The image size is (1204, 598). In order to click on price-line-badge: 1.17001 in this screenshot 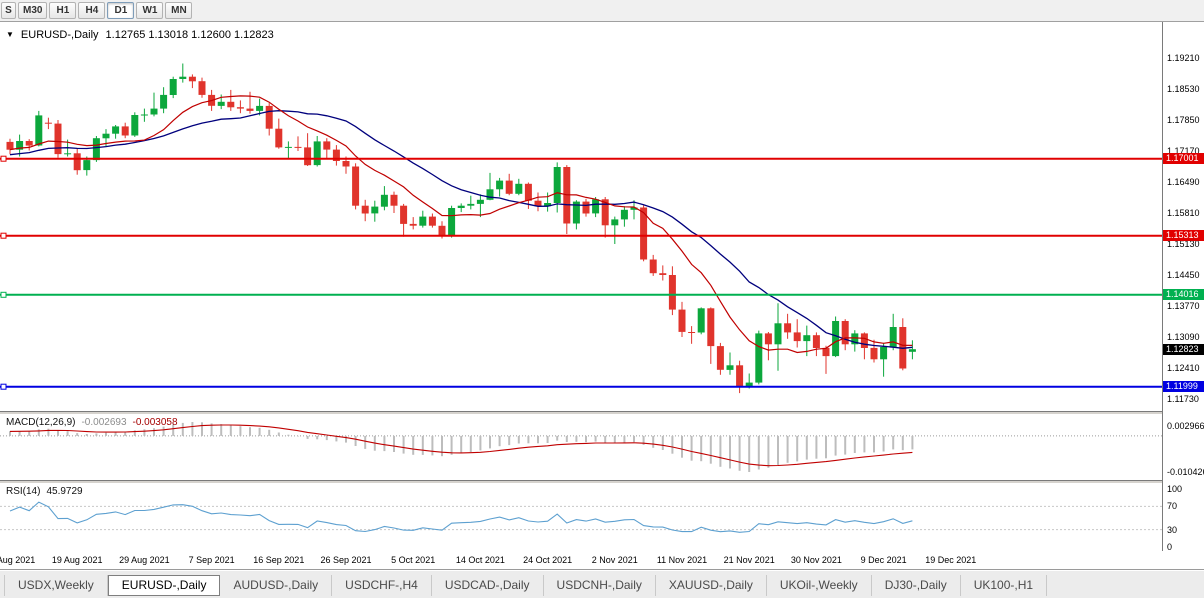, I will do `click(1183, 159)`.